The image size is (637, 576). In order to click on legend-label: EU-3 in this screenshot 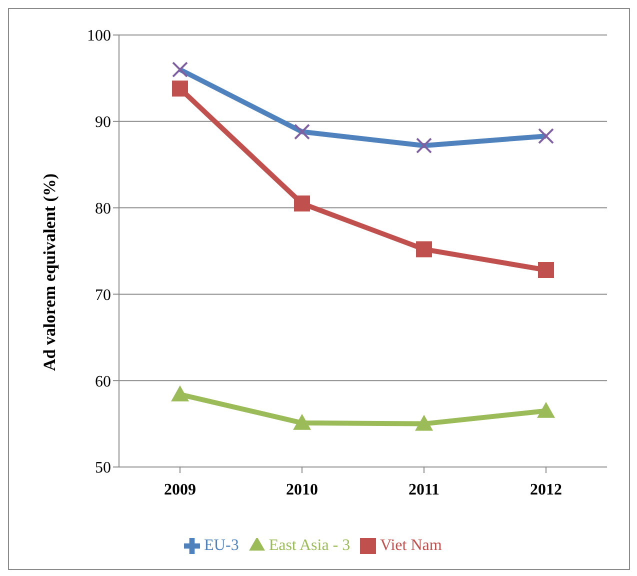, I will do `click(221, 545)`.